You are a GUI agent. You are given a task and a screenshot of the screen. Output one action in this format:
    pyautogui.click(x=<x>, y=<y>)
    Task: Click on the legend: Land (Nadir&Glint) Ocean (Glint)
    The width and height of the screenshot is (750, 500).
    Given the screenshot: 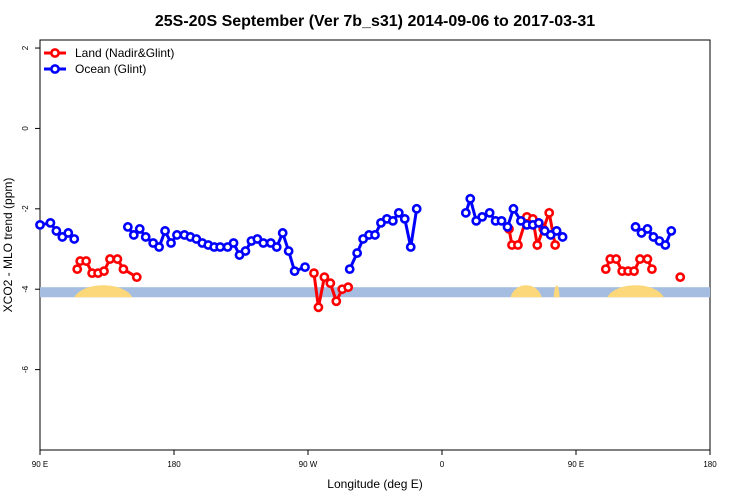 What is the action you would take?
    pyautogui.click(x=109, y=61)
    